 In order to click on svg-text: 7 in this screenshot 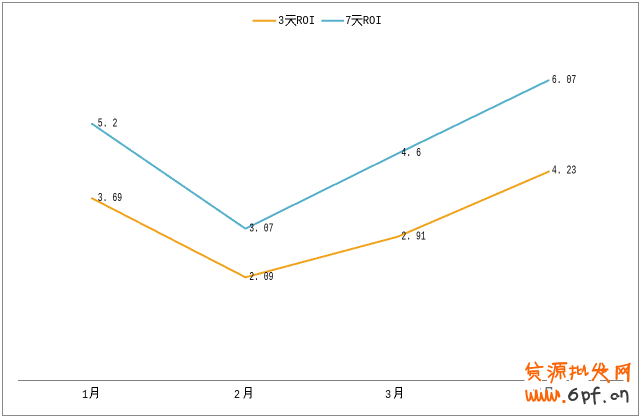, I will do `click(348, 21)`.